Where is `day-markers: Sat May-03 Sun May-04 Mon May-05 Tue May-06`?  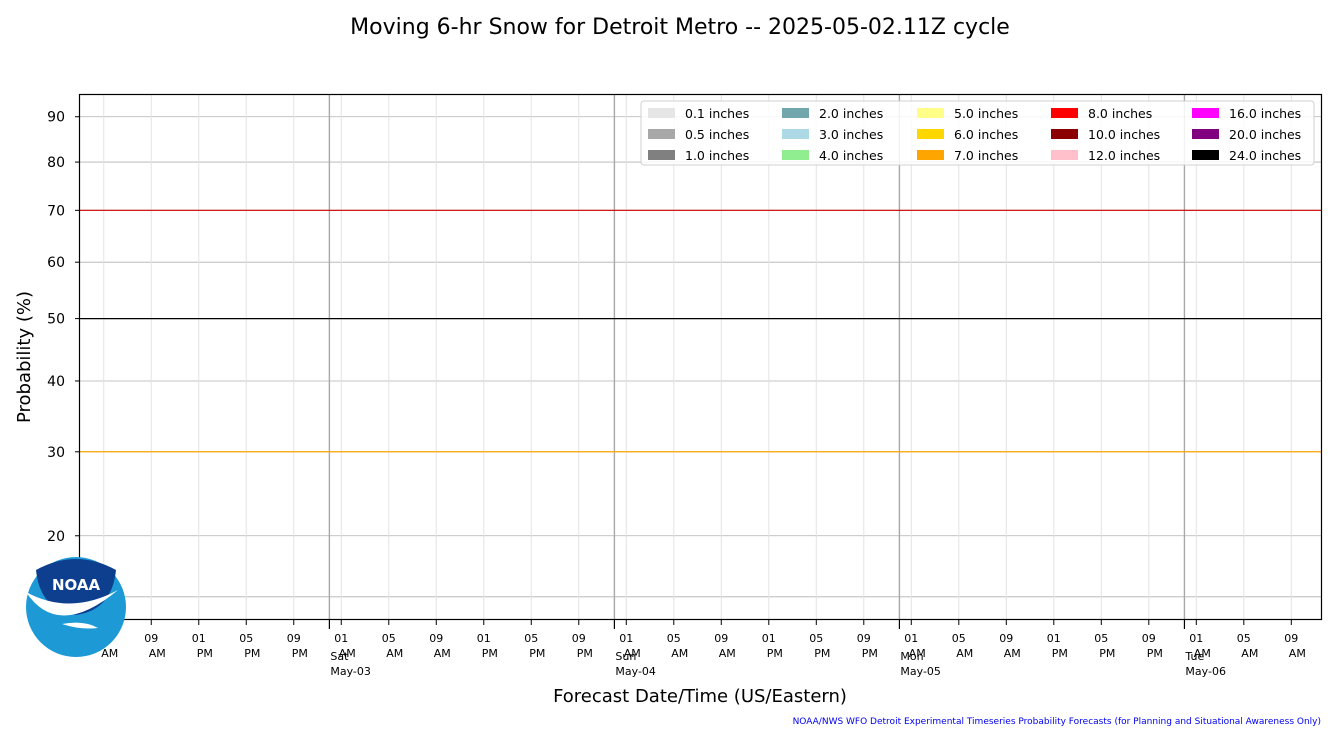
day-markers: Sat May-03 Sun May-04 Mon May-05 Tue May-06 is located at coordinates (777, 649).